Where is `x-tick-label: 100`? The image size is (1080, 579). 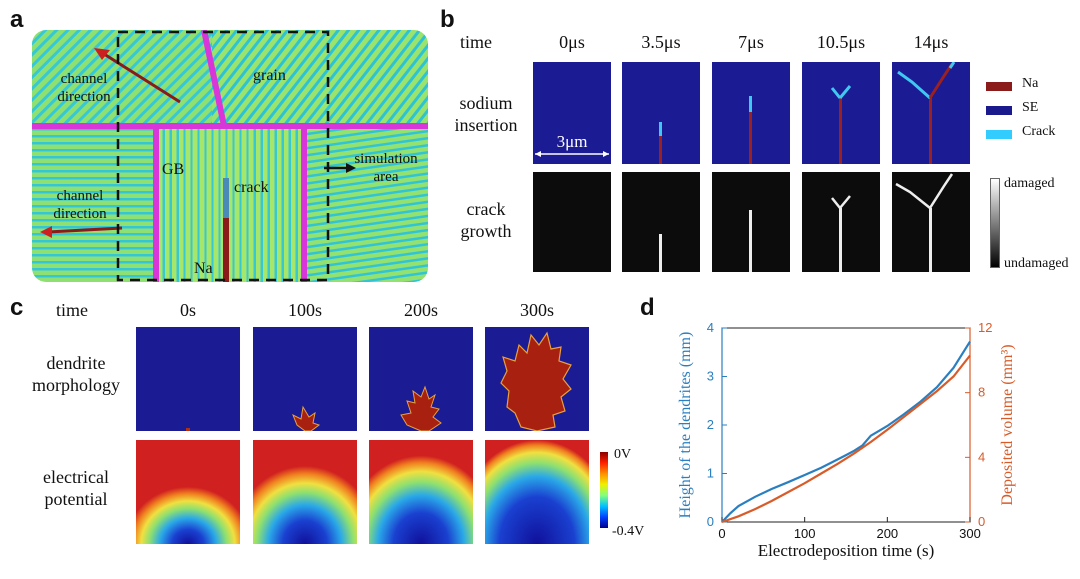 x-tick-label: 100 is located at coordinates (805, 533).